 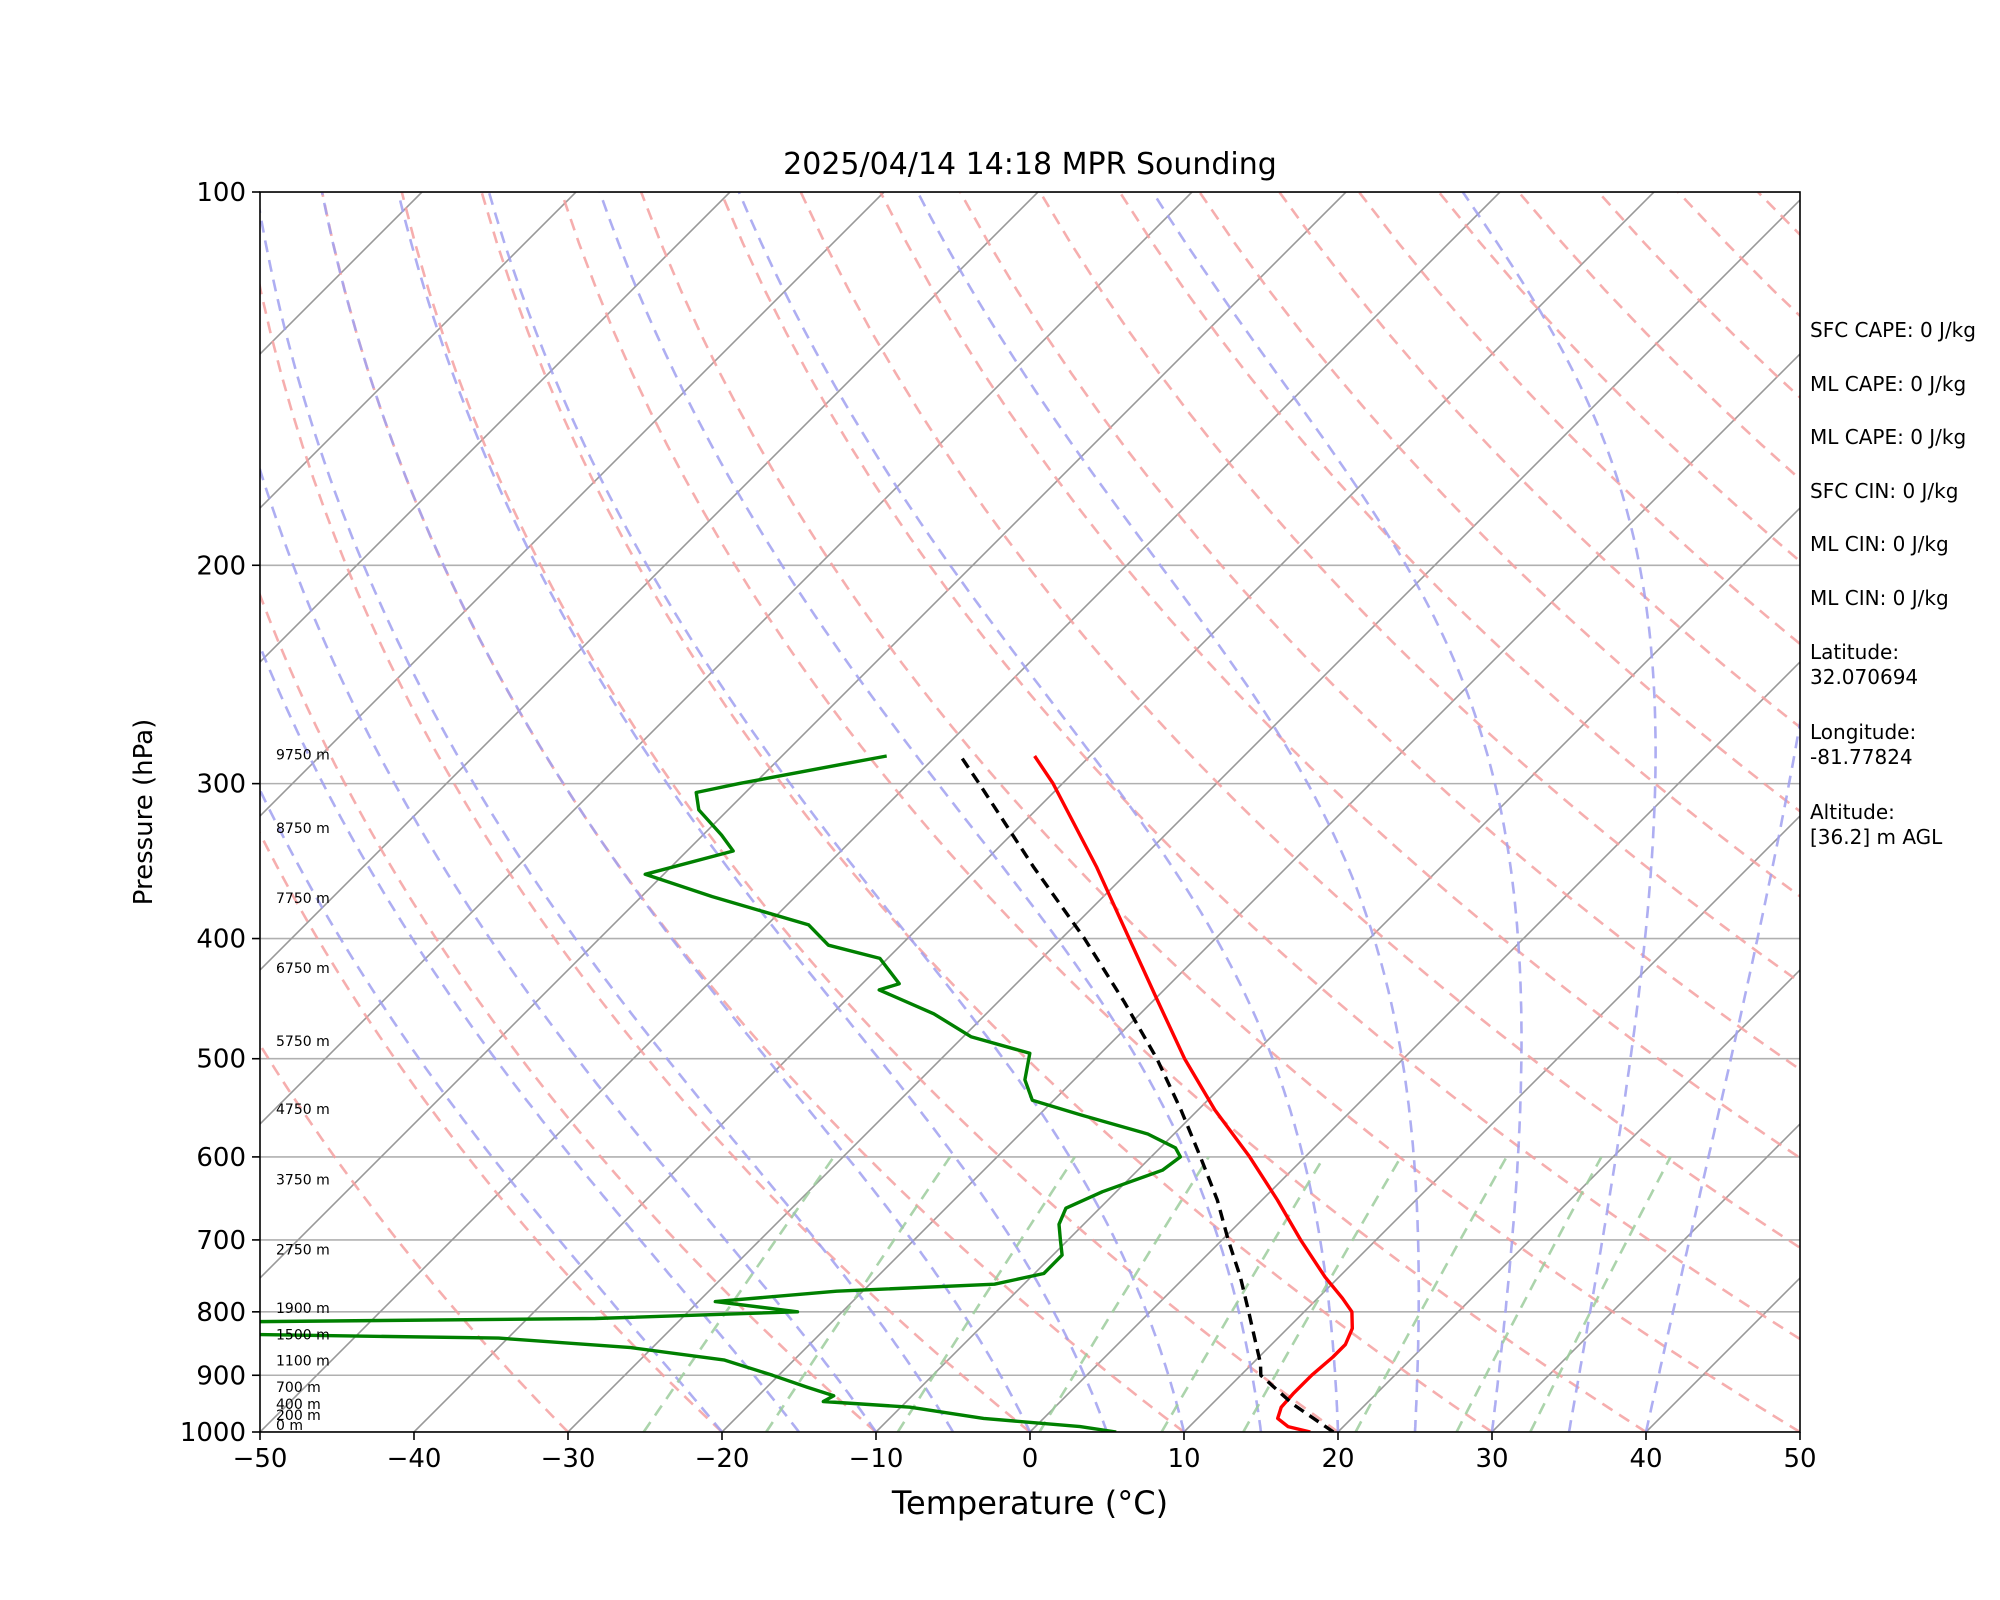 What do you see at coordinates (144, 812) in the screenshot?
I see `y-axis-label: Pressure (hPa)` at bounding box center [144, 812].